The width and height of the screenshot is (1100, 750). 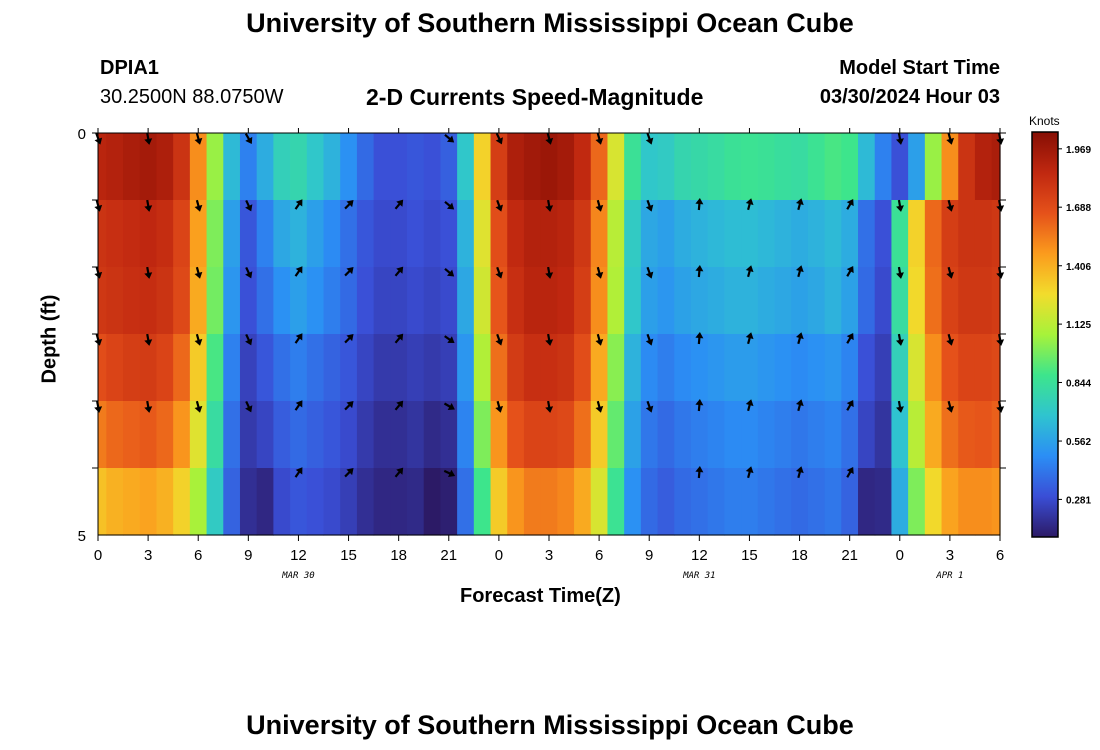 I want to click on model-start-value: 03/30/2024 Hour 03, so click(x=909, y=97).